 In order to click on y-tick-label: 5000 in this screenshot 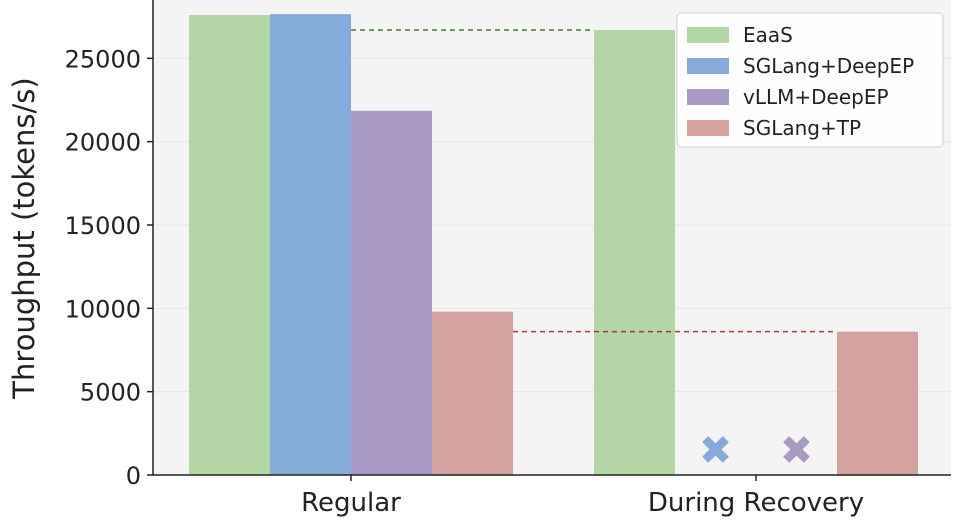, I will do `click(110, 393)`.